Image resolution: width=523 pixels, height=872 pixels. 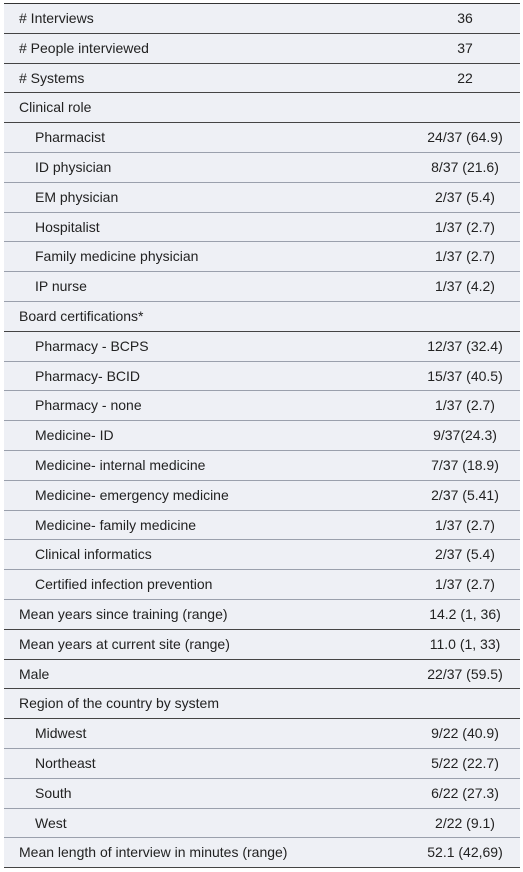 I want to click on row-value: 52.1 (42,69), so click(x=465, y=852).